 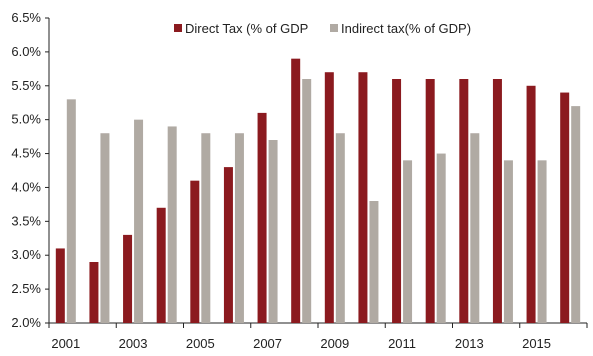 What do you see at coordinates (469, 343) in the screenshot?
I see `x-tick-label: 2013` at bounding box center [469, 343].